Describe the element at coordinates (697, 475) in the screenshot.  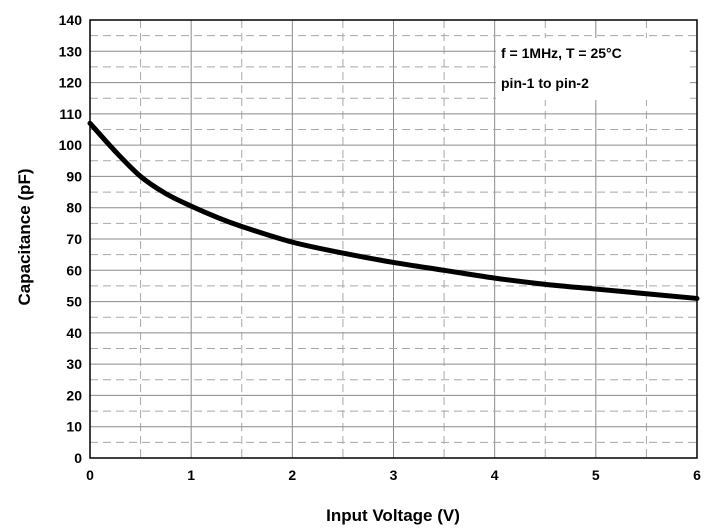
I see `x-tick-label: 6` at that location.